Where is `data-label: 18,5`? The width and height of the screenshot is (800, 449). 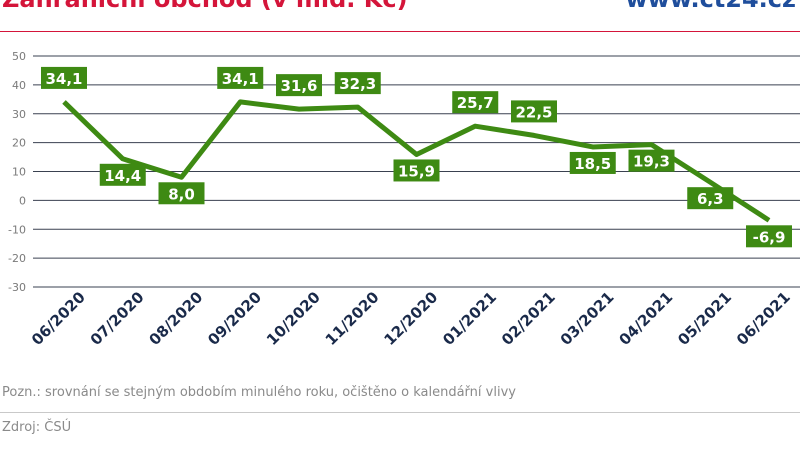
data-label: 18,5 is located at coordinates (592, 162).